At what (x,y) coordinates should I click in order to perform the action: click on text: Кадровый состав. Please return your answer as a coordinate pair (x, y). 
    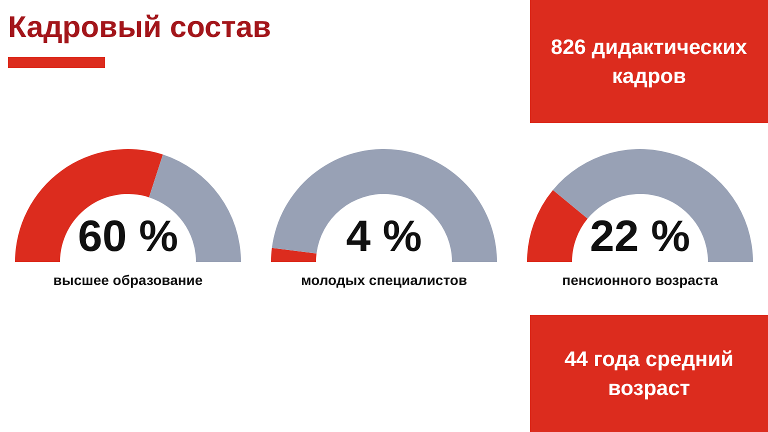
    Looking at the image, I should click on (140, 28).